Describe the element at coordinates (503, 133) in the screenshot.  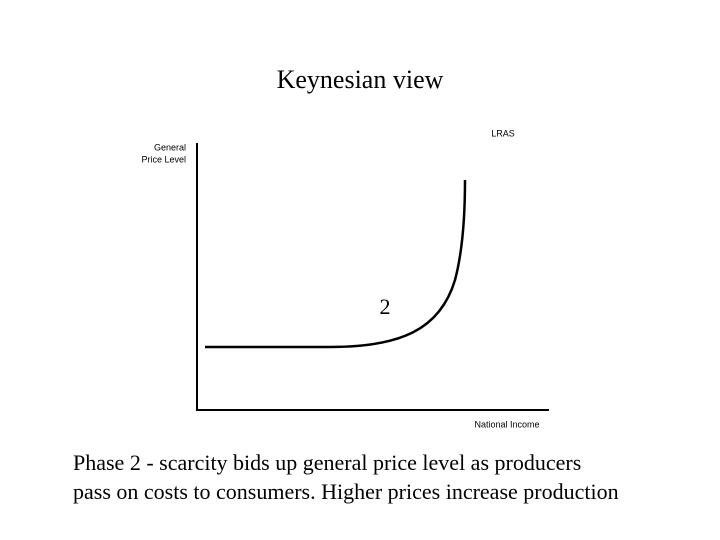
I see `curve-label: LRAS` at that location.